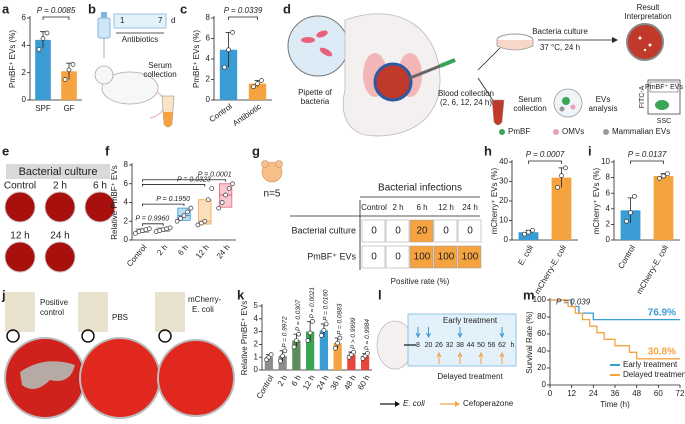  What do you see at coordinates (470, 376) in the screenshot?
I see `delayed-label: Delayed treatment` at bounding box center [470, 376].